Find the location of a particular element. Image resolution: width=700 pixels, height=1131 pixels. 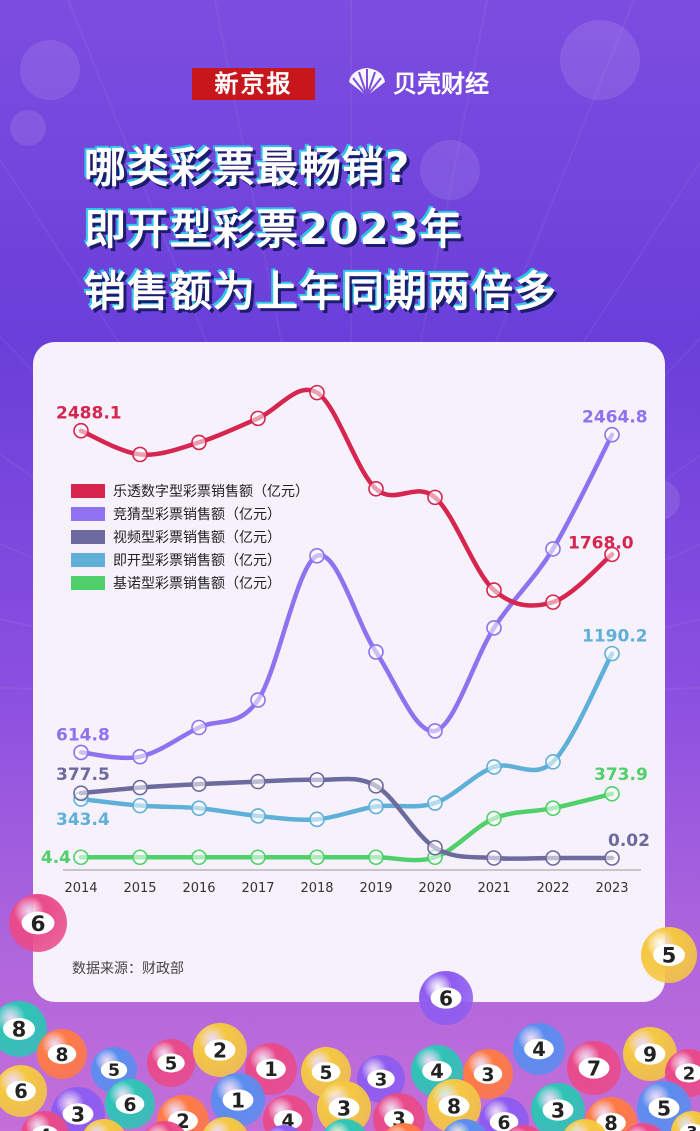

data-label: 2464.8 is located at coordinates (615, 418).